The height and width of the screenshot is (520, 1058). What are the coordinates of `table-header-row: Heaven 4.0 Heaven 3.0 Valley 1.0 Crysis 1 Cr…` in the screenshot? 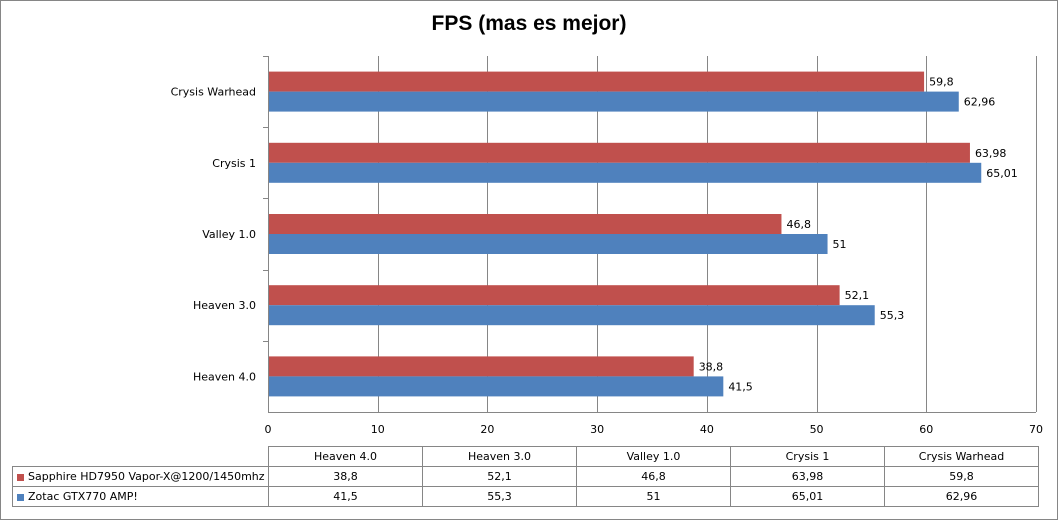 It's located at (525, 456).